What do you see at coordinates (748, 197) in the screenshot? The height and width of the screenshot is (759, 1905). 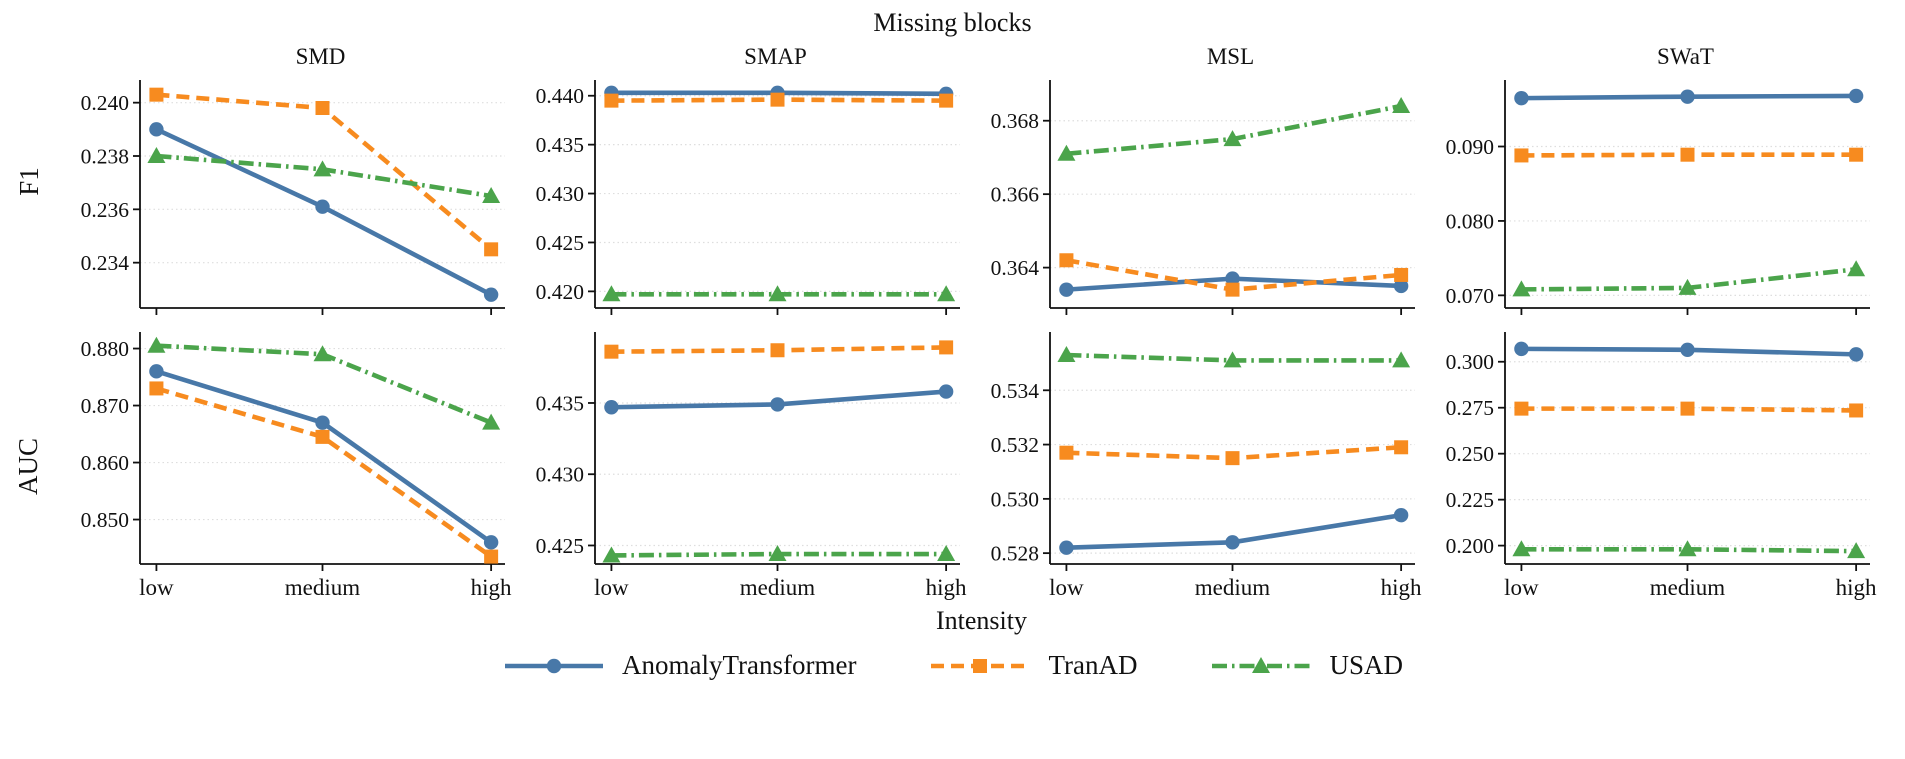 I see `line-chart-smap-f1: 0.420 0.425 0.430 0.435 0.440` at bounding box center [748, 197].